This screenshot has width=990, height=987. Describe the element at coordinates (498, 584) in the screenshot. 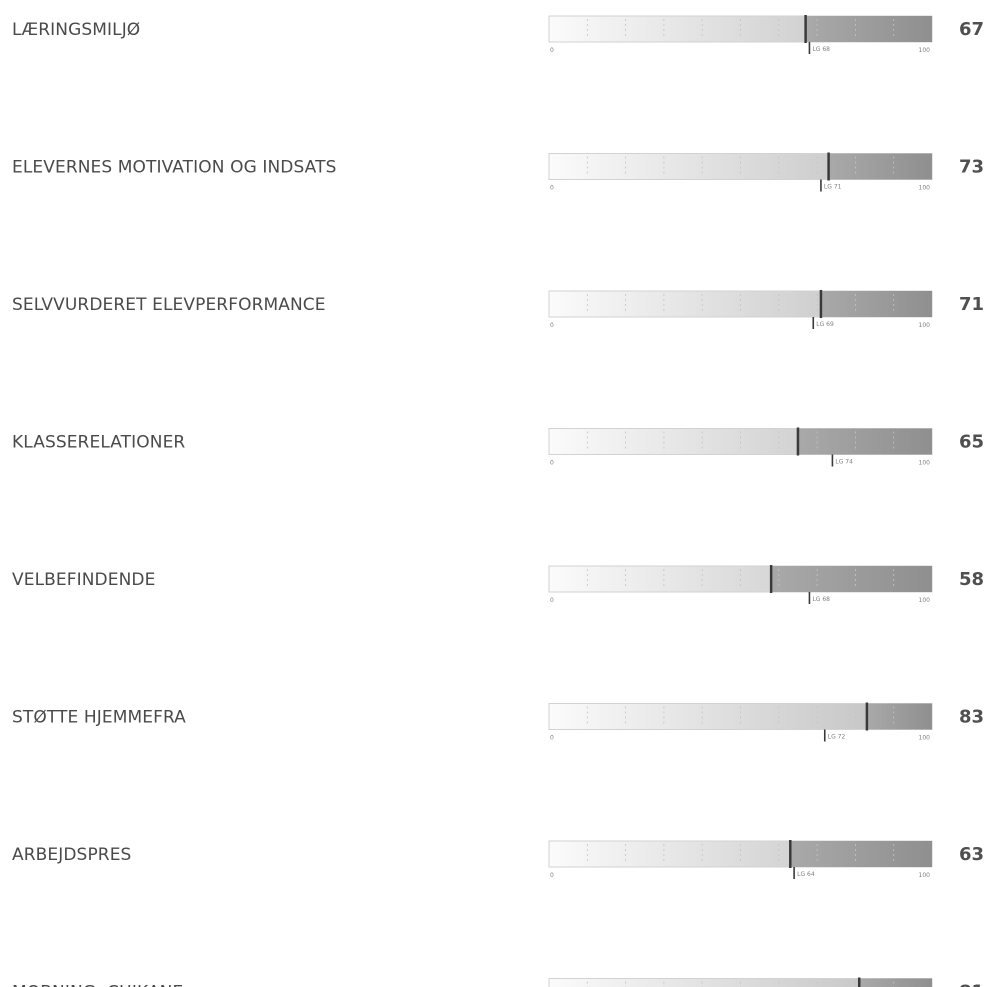

I see `chart-row: VELBEFINDENDE 0 100 LG 68 58` at that location.